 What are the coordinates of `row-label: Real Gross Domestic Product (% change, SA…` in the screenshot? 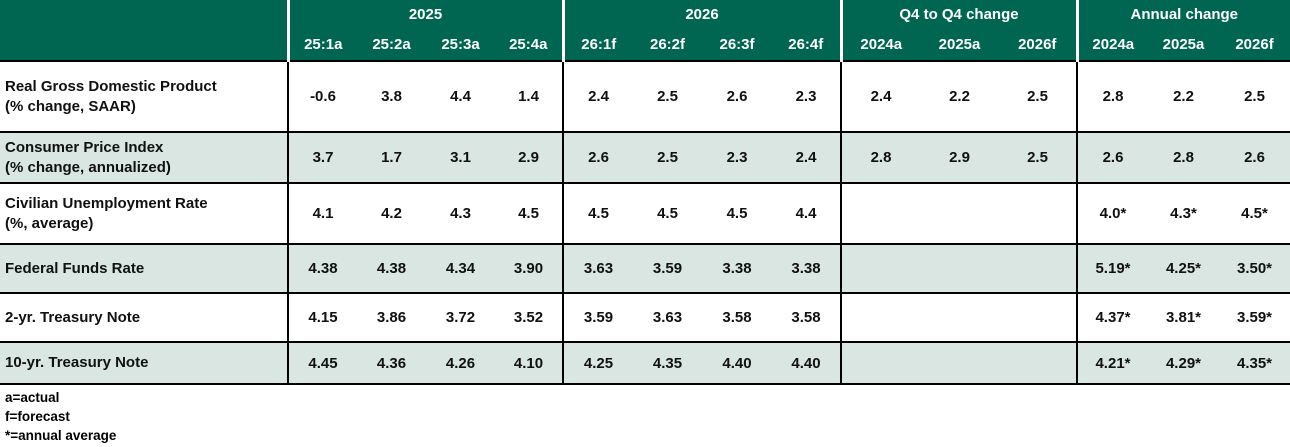 It's located at (144, 97).